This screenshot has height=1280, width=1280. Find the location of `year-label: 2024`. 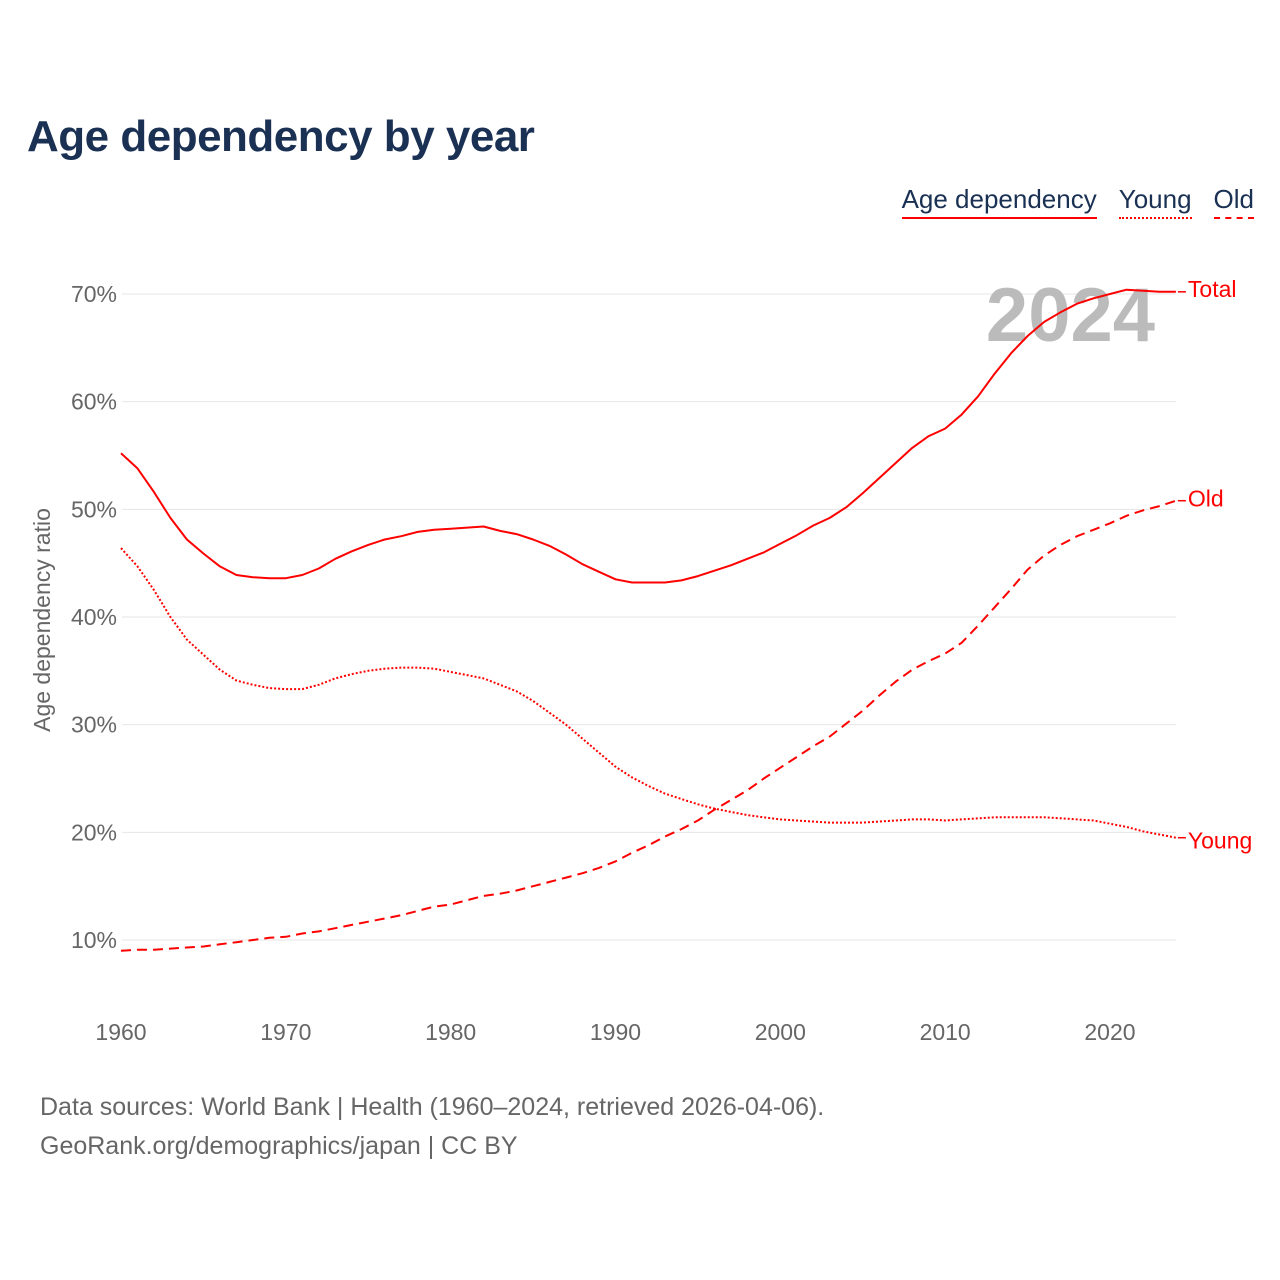

year-label: 2024 is located at coordinates (1070, 315).